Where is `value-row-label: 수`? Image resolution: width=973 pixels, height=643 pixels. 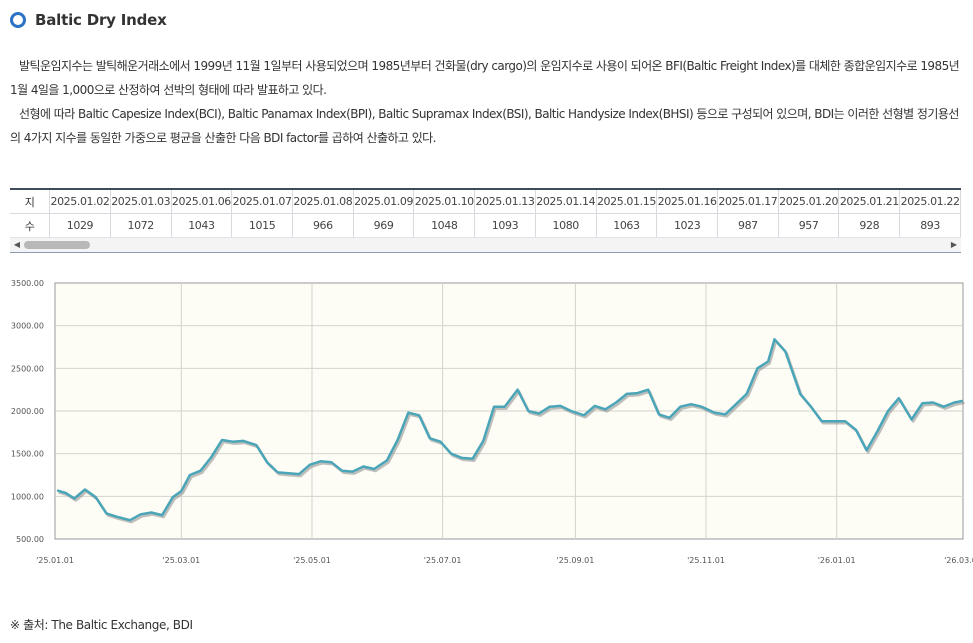
value-row-label: 수 is located at coordinates (30, 225).